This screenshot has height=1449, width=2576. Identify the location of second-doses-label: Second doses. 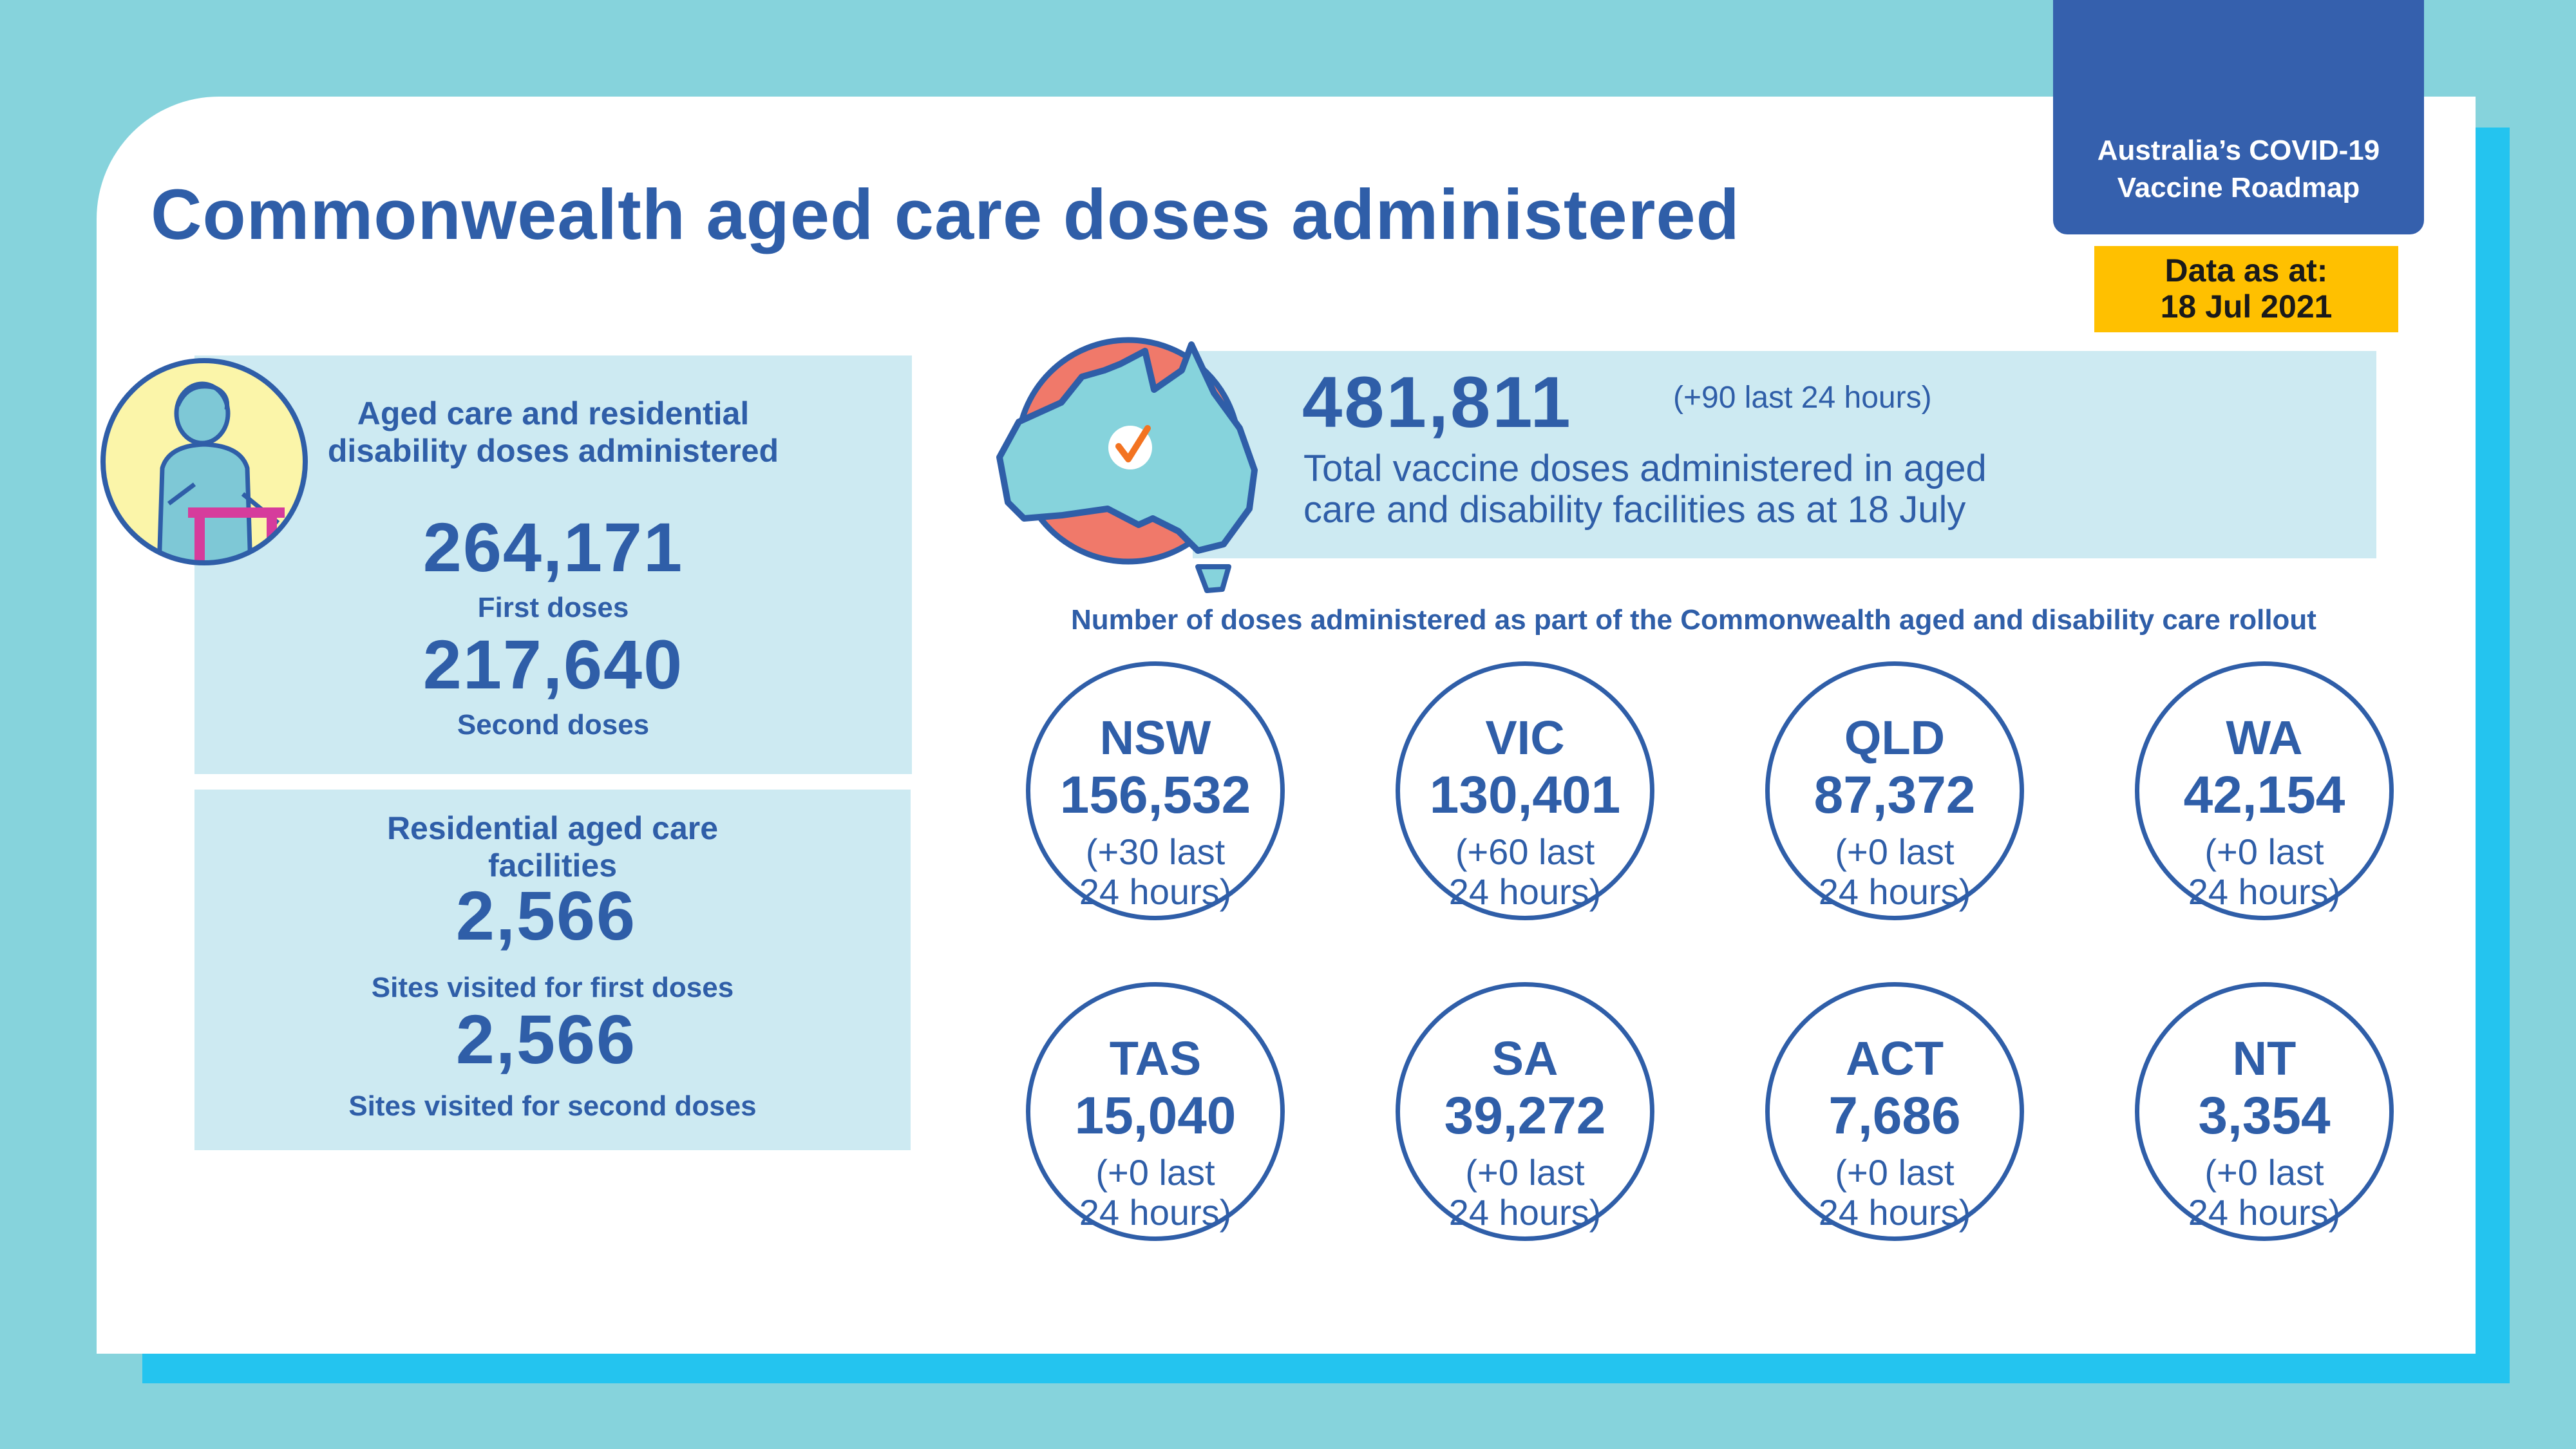
(554, 725).